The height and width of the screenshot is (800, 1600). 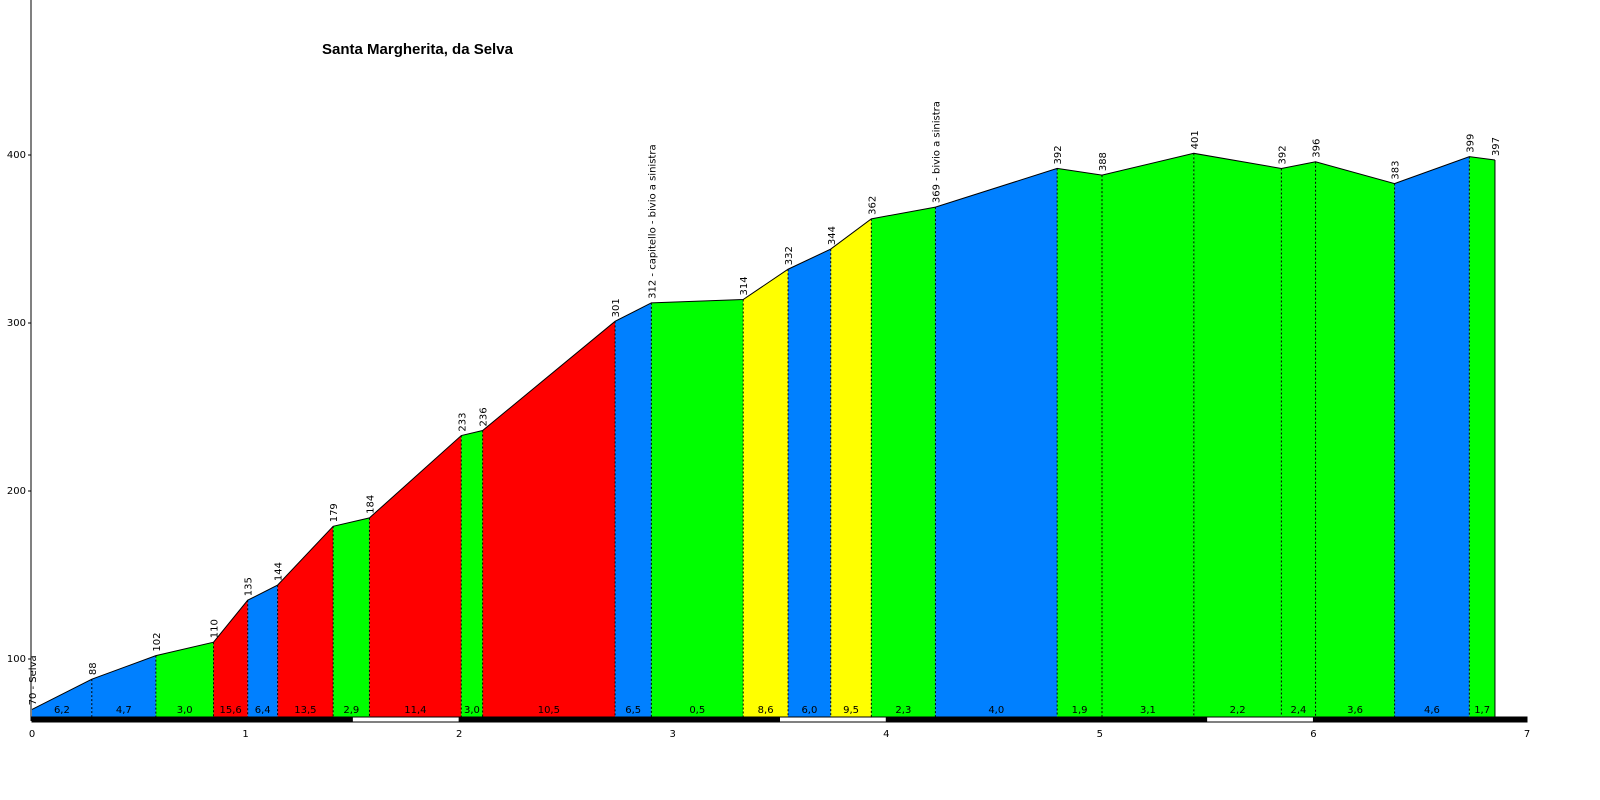 I want to click on elevation-label: 301, so click(x=616, y=307).